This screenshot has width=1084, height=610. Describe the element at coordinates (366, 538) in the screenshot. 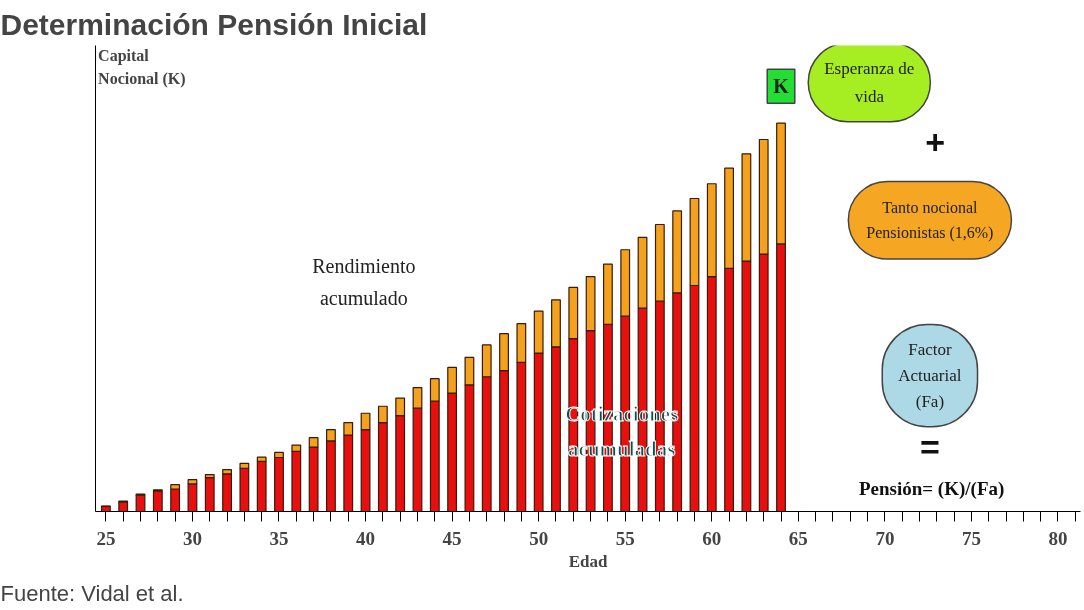

I see `x-tick-label: 40` at that location.